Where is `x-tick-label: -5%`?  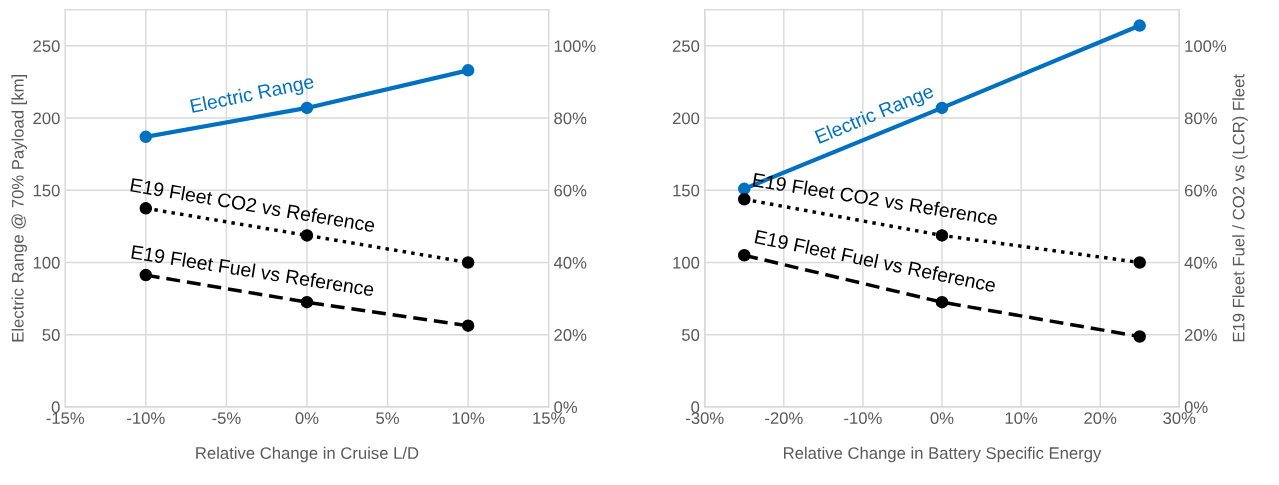
x-tick-label: -5% is located at coordinates (226, 418).